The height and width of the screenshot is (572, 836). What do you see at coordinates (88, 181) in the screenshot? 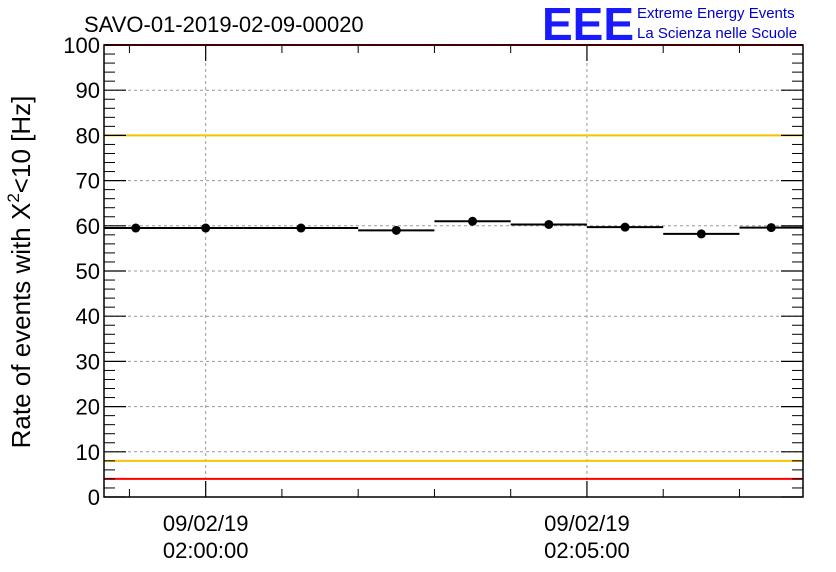
I see `y-tick-label: 70` at bounding box center [88, 181].